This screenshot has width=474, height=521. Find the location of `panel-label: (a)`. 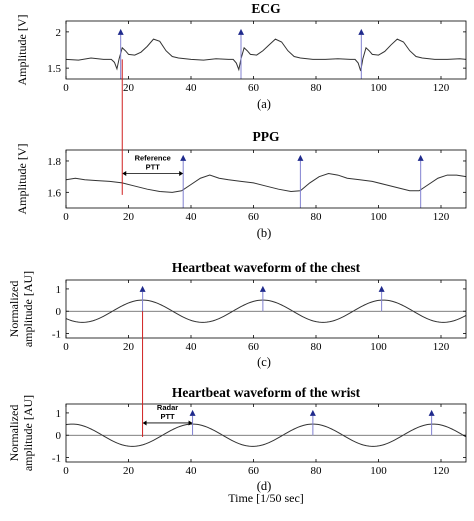

panel-label: (a) is located at coordinates (264, 104).